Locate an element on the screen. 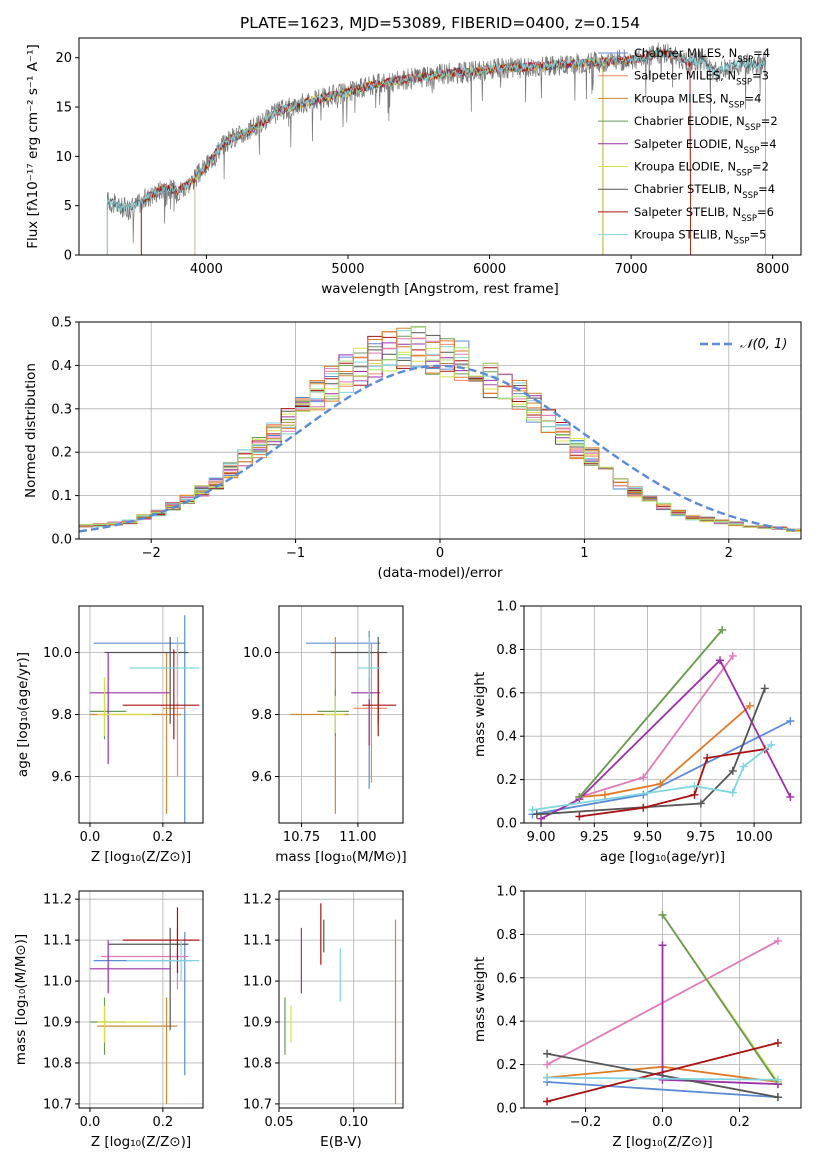 The image size is (819, 1170). x-tick-label: 4000 is located at coordinates (206, 269).